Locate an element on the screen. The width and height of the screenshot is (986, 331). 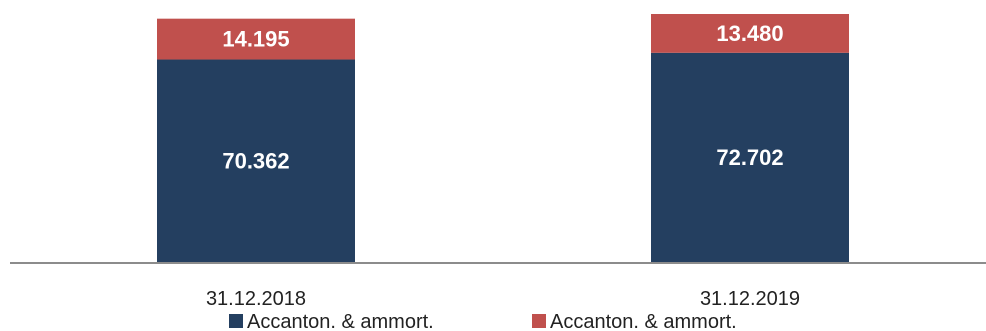
x-tick-label: 31.12.2018 is located at coordinates (256, 299).